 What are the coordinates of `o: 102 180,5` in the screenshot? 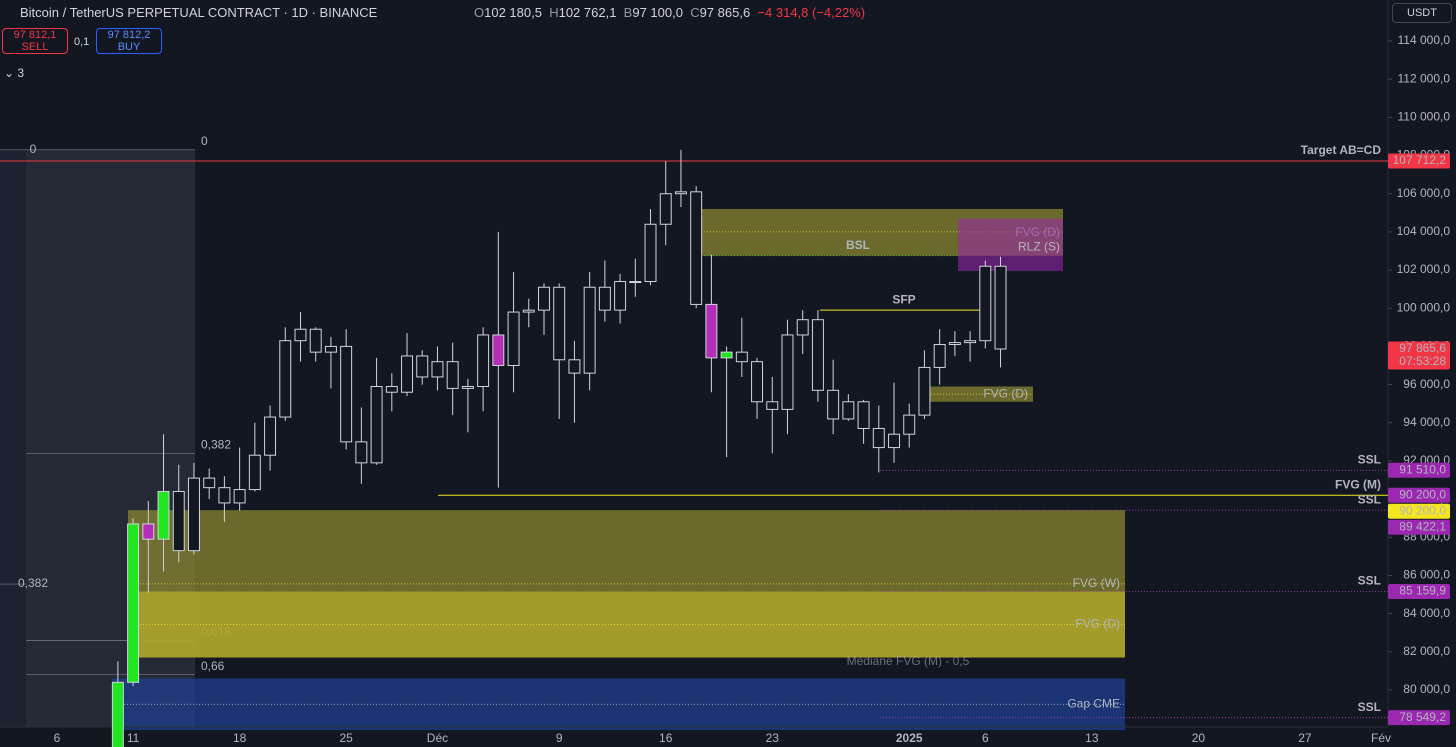 It's located at (513, 12).